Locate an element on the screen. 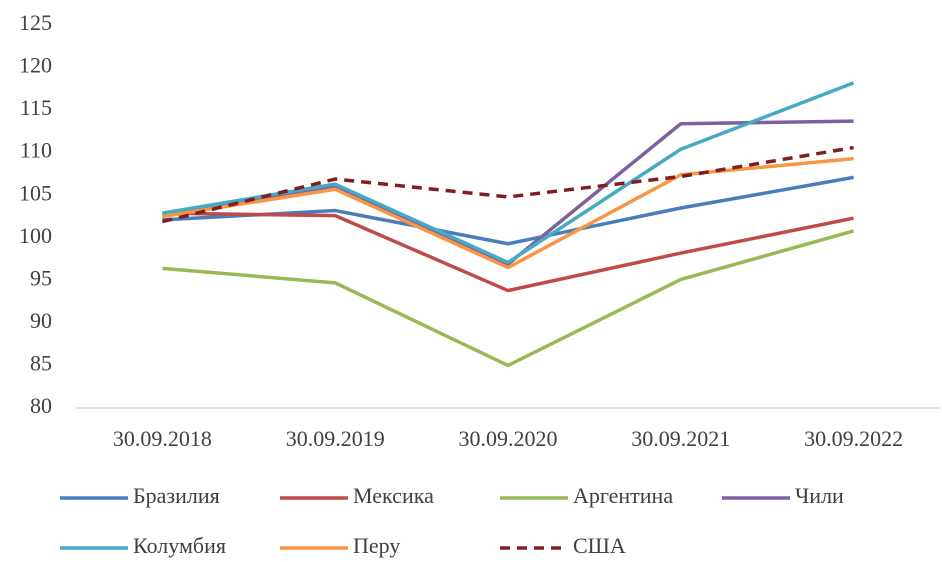 This screenshot has width=942, height=562. y-tick-label: 105 is located at coordinates (35, 192).